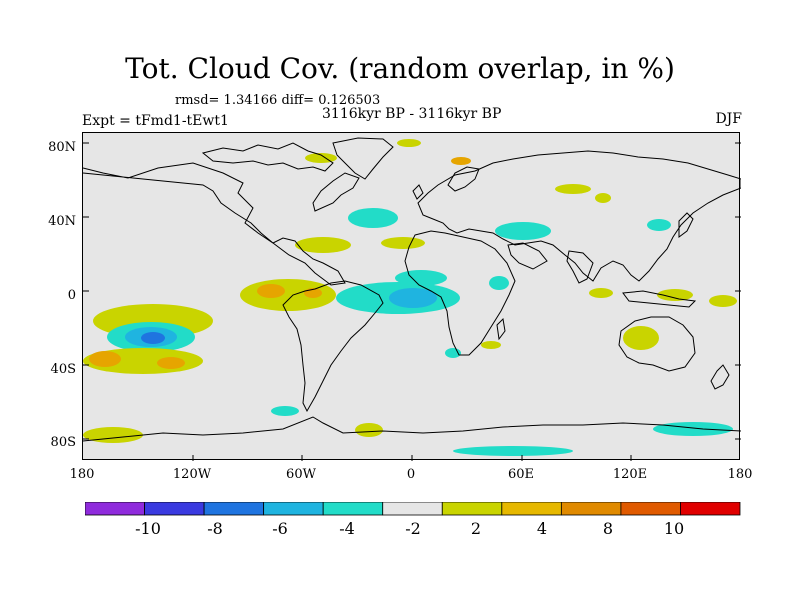 The image size is (800, 600). What do you see at coordinates (333, 346) in the screenshot?
I see `coastline-south-america` at bounding box center [333, 346].